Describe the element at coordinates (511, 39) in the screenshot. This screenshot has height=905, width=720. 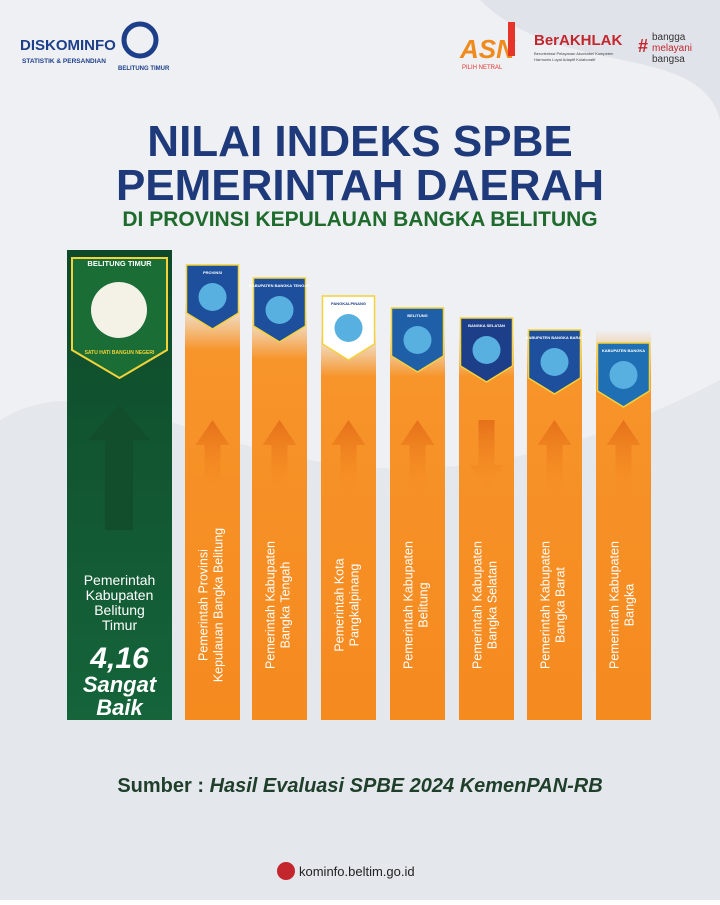
I see `asn-bar` at that location.